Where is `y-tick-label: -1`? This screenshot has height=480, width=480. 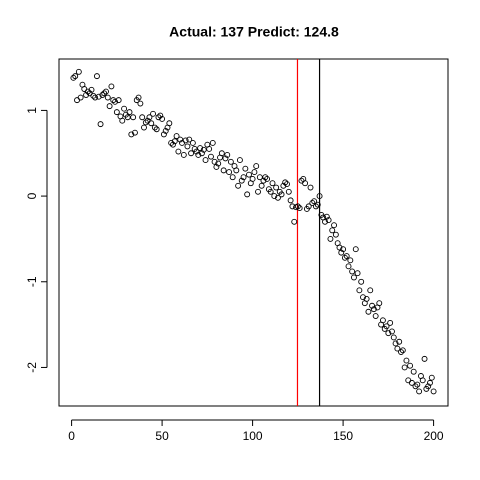
y-tick-label: -1 is located at coordinates (32, 281).